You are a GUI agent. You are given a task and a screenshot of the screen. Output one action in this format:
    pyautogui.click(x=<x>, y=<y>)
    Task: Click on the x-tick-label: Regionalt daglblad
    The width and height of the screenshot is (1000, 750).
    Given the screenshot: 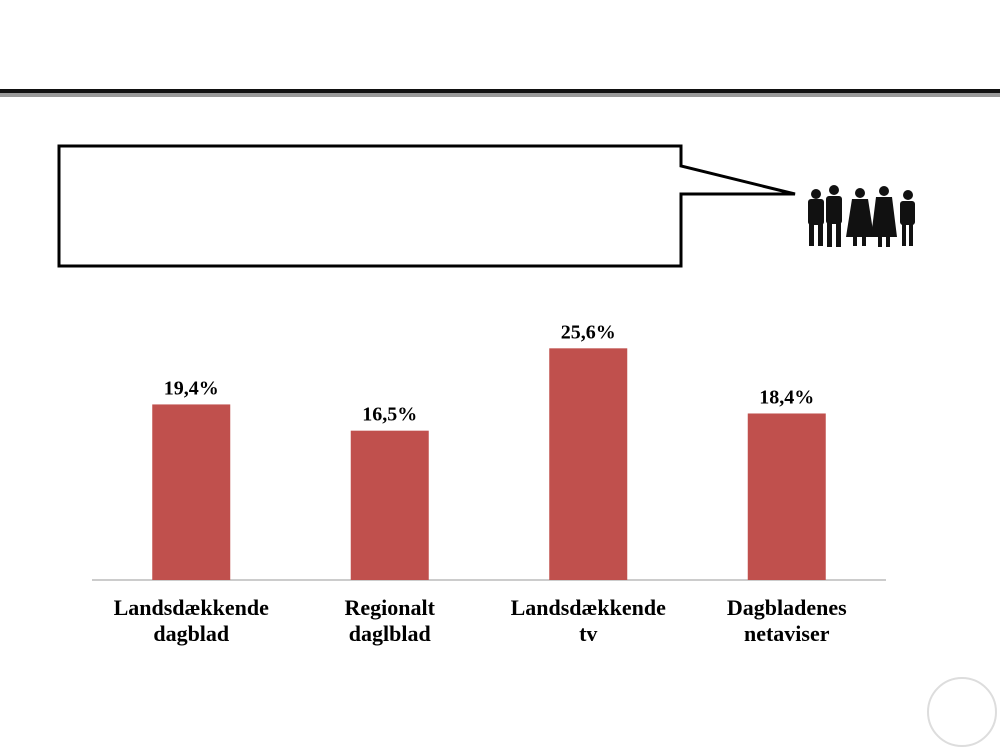 What is the action you would take?
    pyautogui.click(x=389, y=620)
    